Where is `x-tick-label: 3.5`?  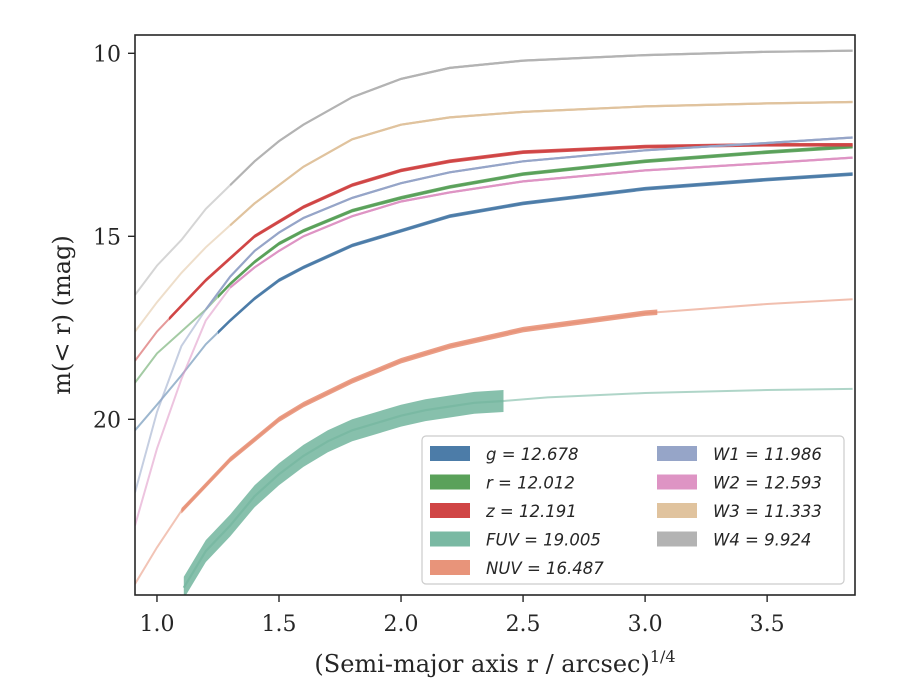 x-tick-label: 3.5 is located at coordinates (767, 624).